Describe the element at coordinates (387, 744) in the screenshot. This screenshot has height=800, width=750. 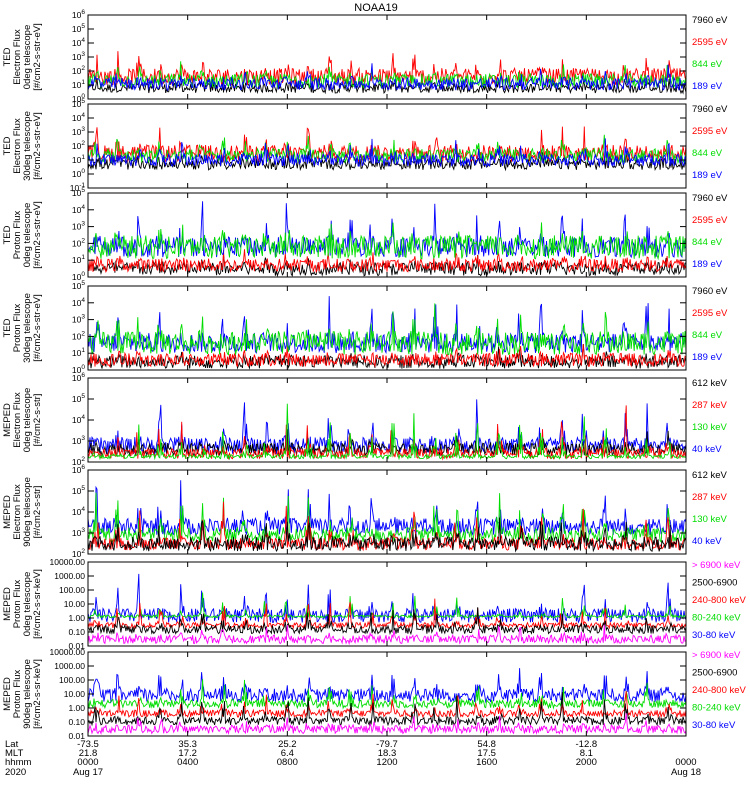
I see `axis-row-value: -79.7` at that location.